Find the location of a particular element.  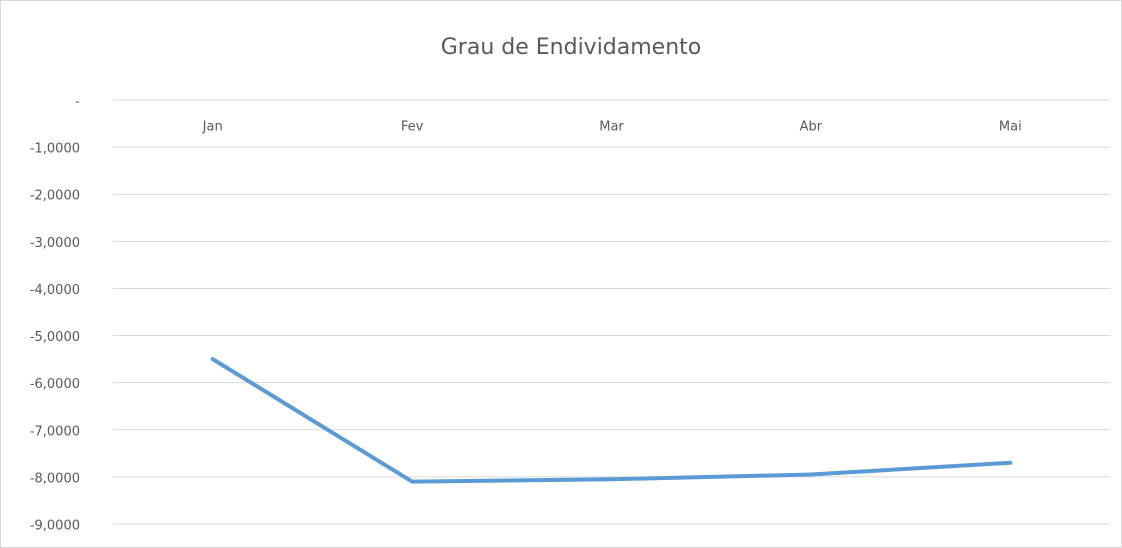

y-tick-label: - is located at coordinates (77, 102).